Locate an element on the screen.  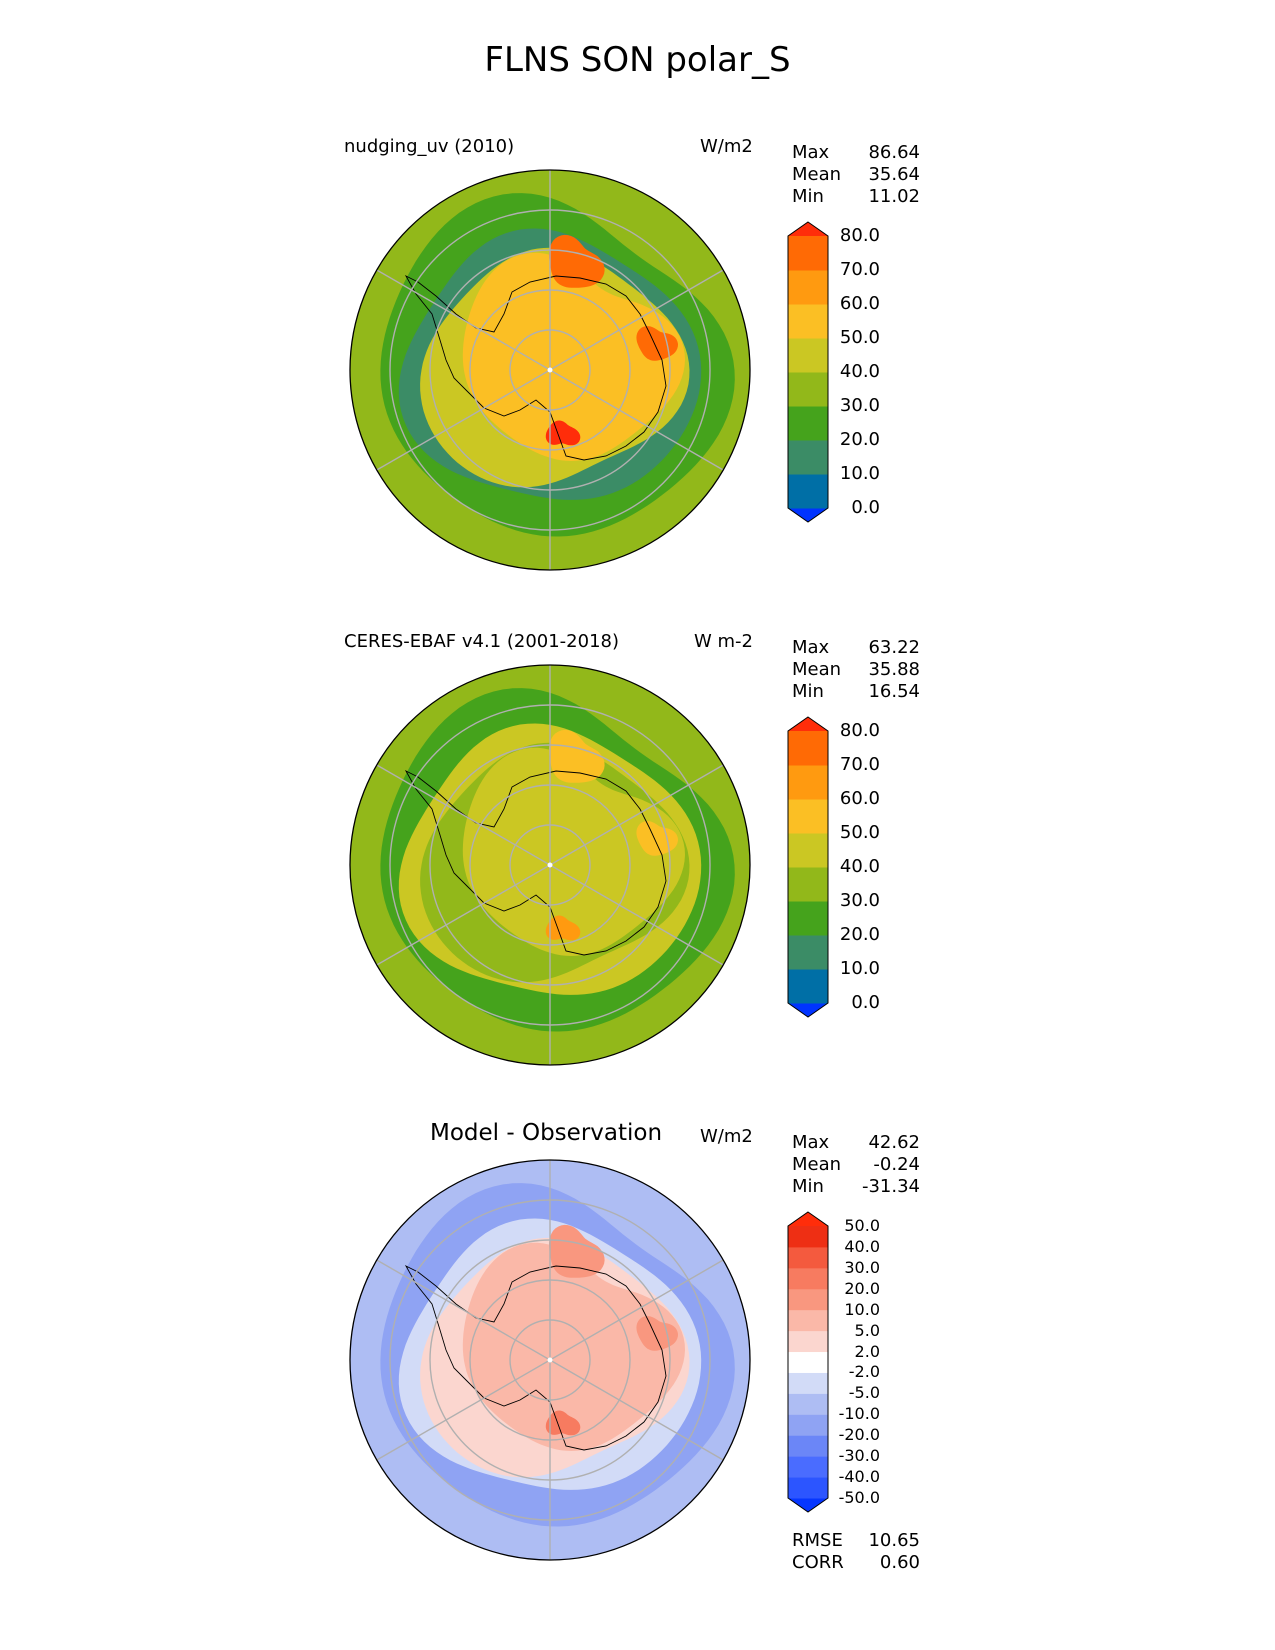
colorbar-tick-label: 80.0 is located at coordinates (859, 235).